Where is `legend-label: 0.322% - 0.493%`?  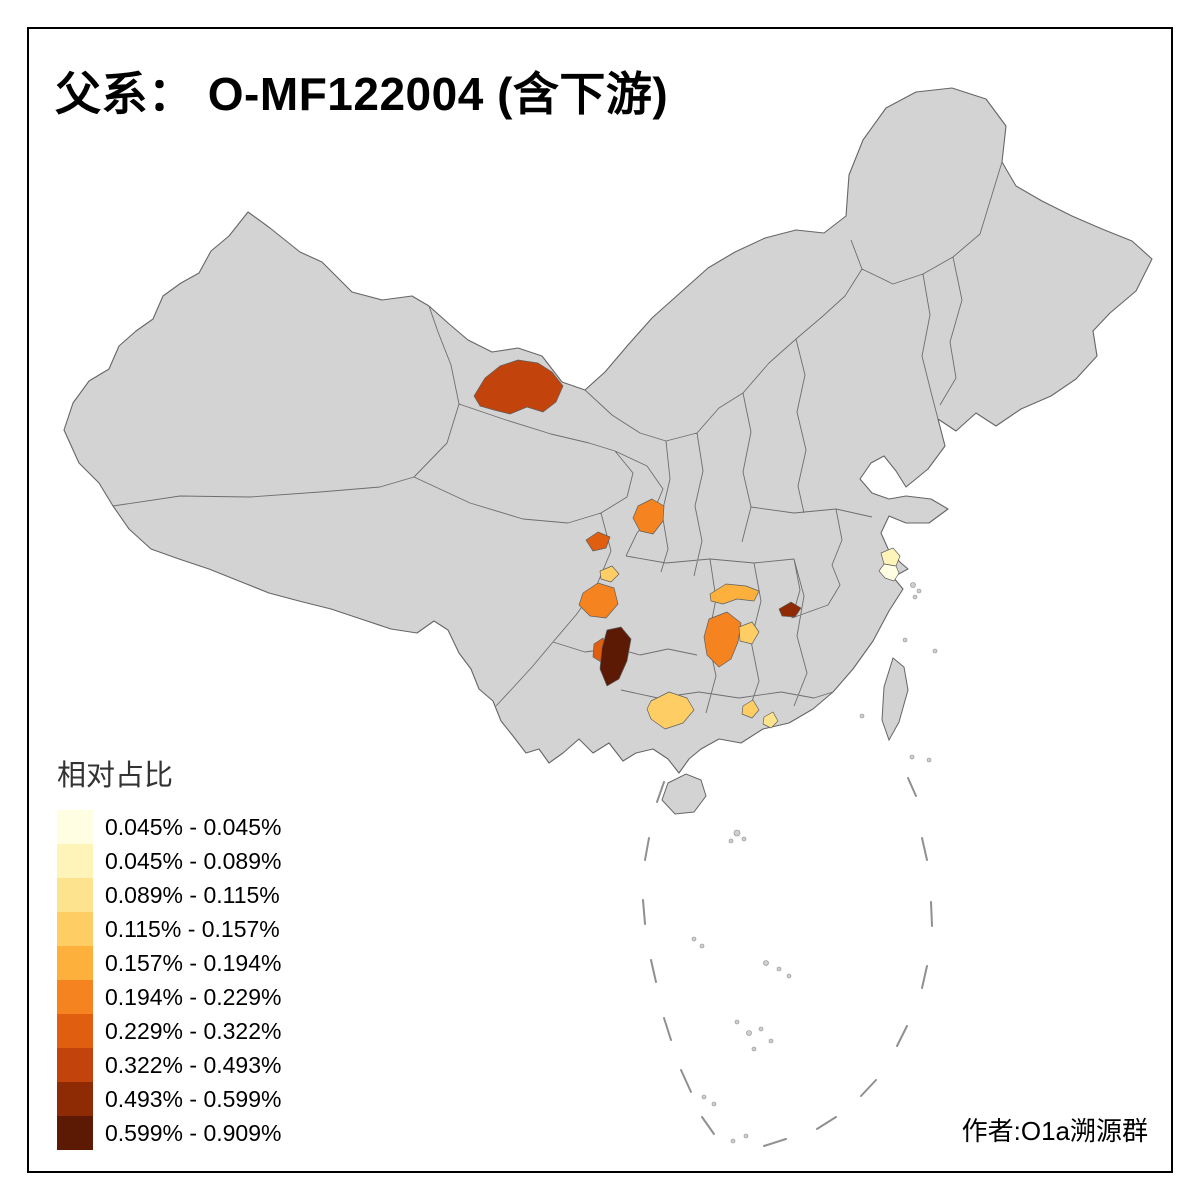
legend-label: 0.322% - 0.493% is located at coordinates (193, 1064).